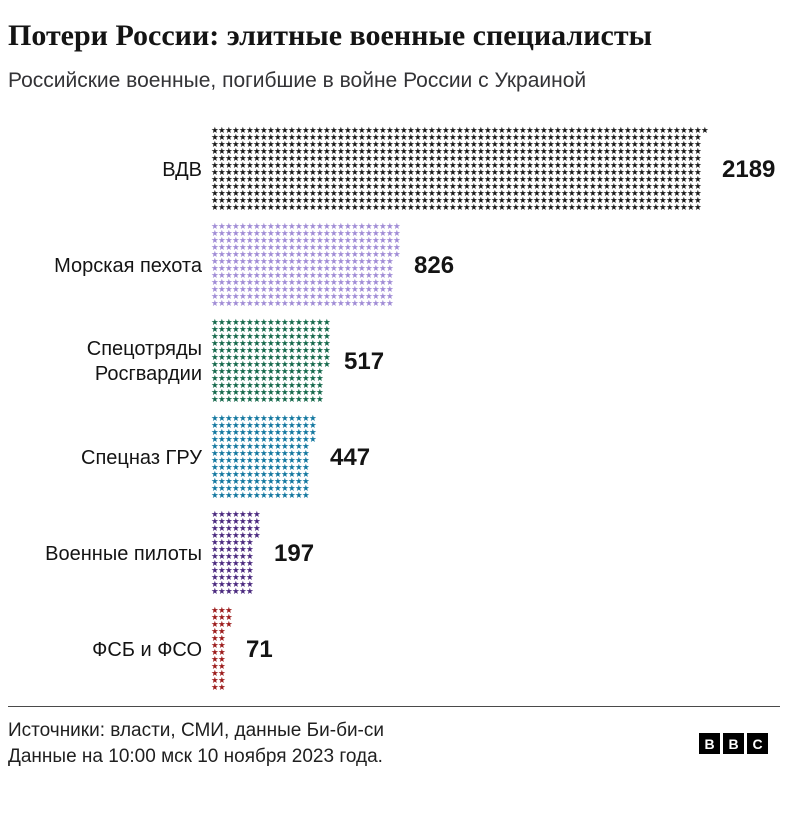 This screenshot has width=788, height=825. Describe the element at coordinates (141, 457) in the screenshot. I see `category-label: Спецназ ГРУ` at that location.